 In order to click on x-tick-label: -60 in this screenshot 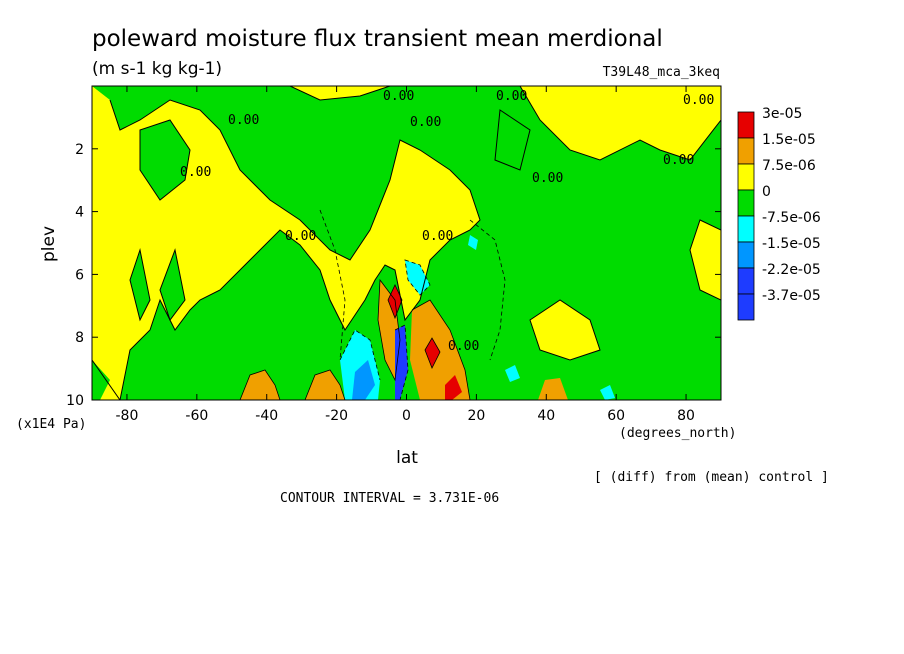, I will do `click(196, 416)`.